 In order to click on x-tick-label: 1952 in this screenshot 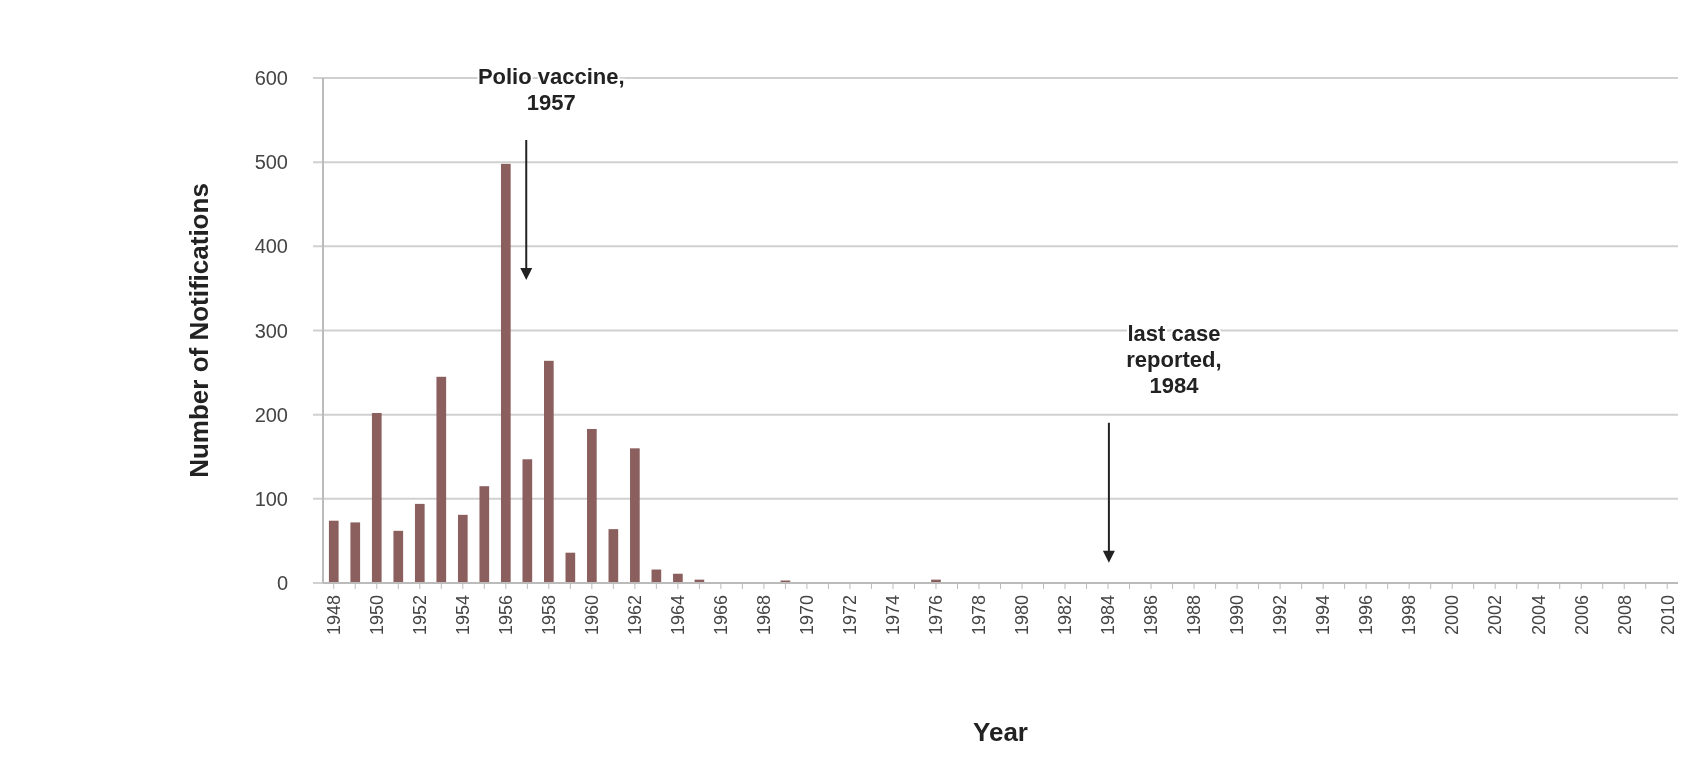, I will do `click(420, 615)`.